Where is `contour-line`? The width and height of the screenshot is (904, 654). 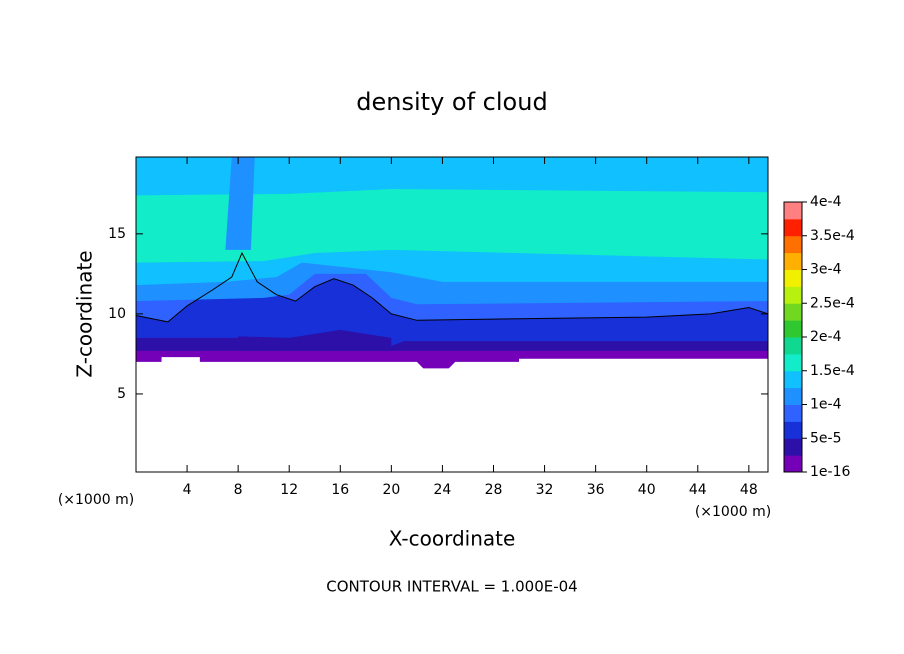
contour-line is located at coordinates (452, 287).